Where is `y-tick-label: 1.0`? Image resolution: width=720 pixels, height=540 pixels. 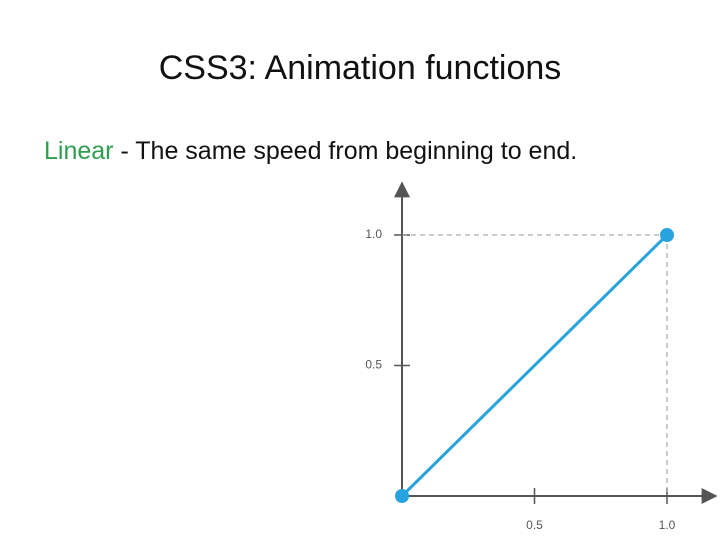 y-tick-label: 1.0 is located at coordinates (373, 234).